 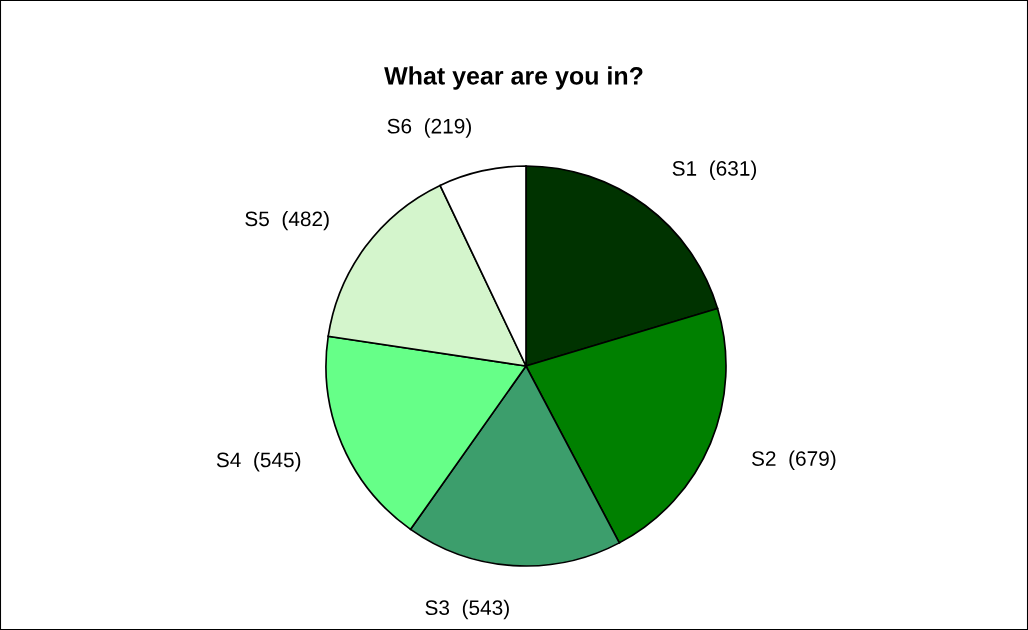 What do you see at coordinates (793, 460) in the screenshot?
I see `slice-label: S2 (679)` at bounding box center [793, 460].